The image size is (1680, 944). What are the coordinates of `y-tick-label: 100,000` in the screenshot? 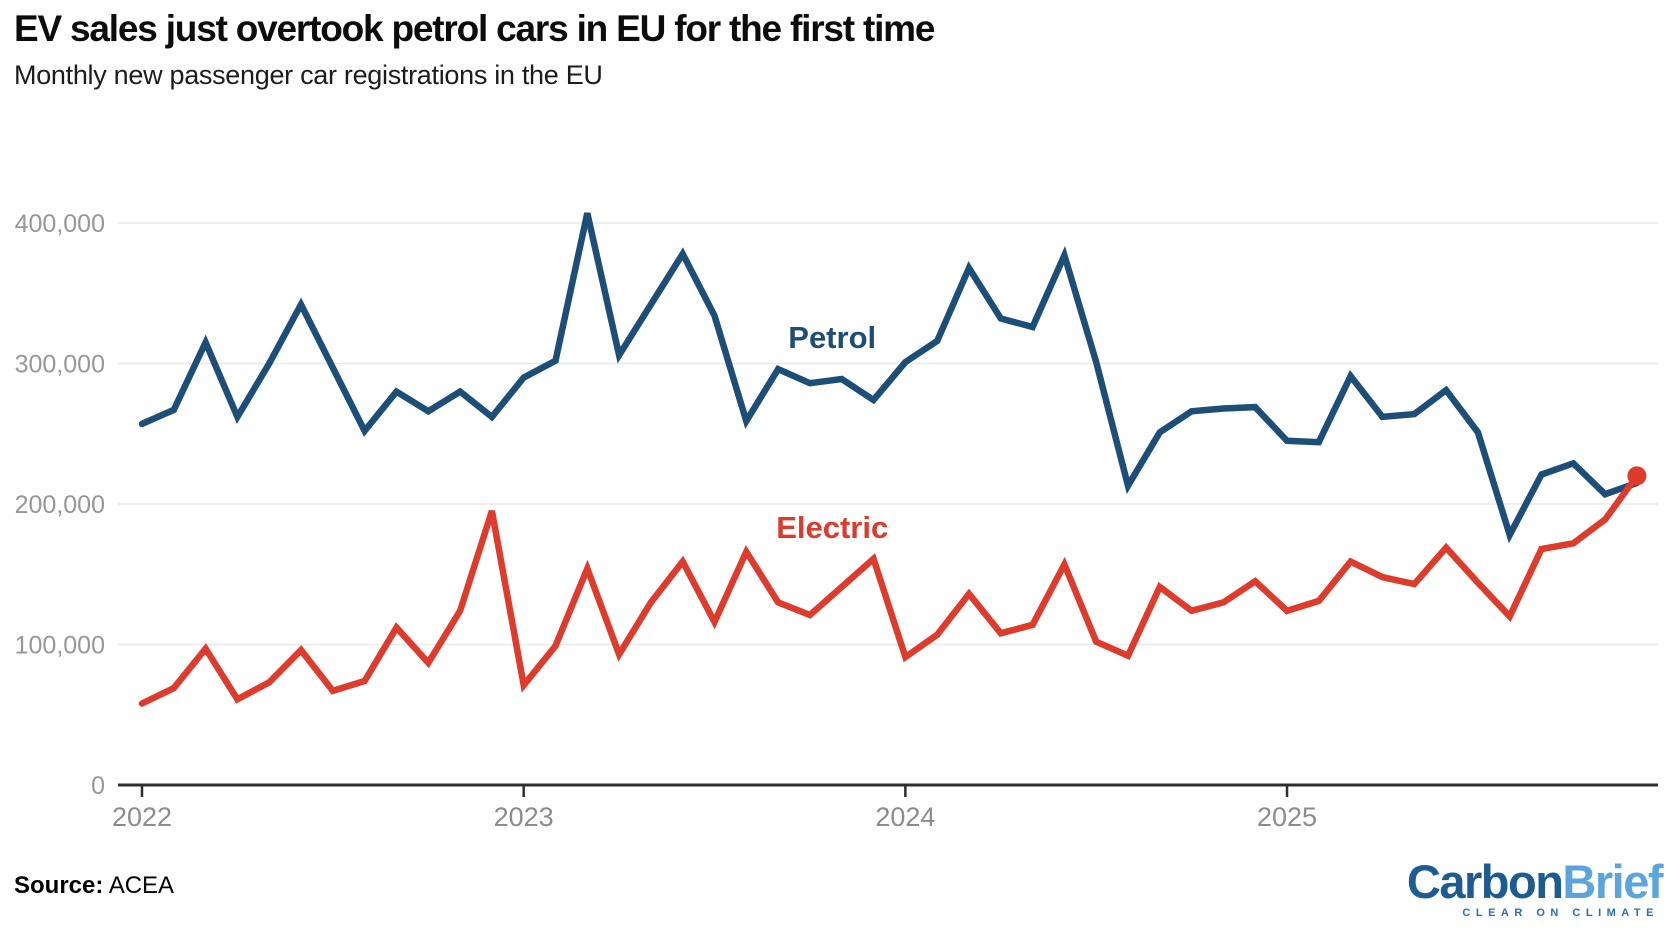 It's located at (60, 646).